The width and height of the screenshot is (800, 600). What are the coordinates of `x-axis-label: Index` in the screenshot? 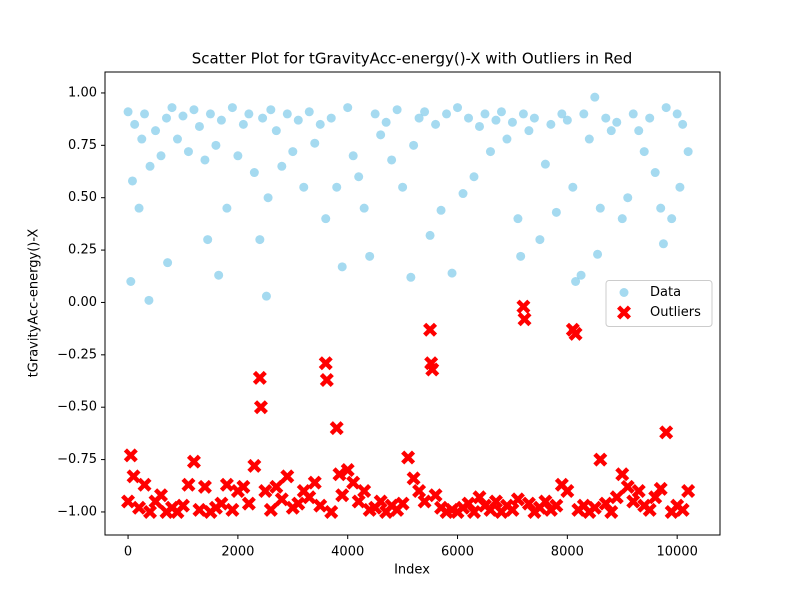 It's located at (412, 570).